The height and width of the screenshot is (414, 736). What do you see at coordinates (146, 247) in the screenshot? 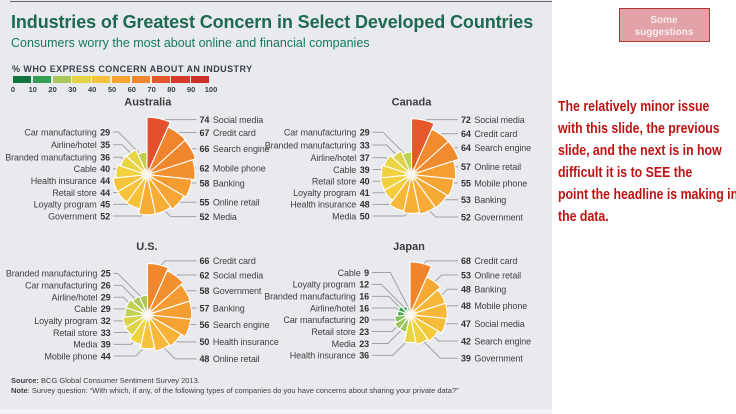
I see `svg-text: U.S.` at bounding box center [146, 247].